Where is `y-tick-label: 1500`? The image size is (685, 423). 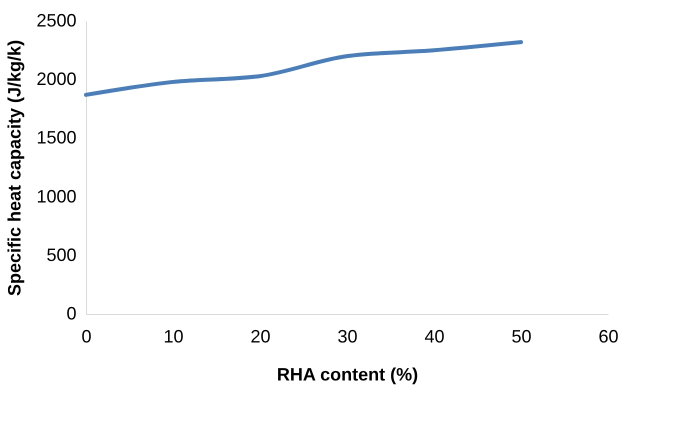
y-tick-label: 1500 is located at coordinates (56, 138).